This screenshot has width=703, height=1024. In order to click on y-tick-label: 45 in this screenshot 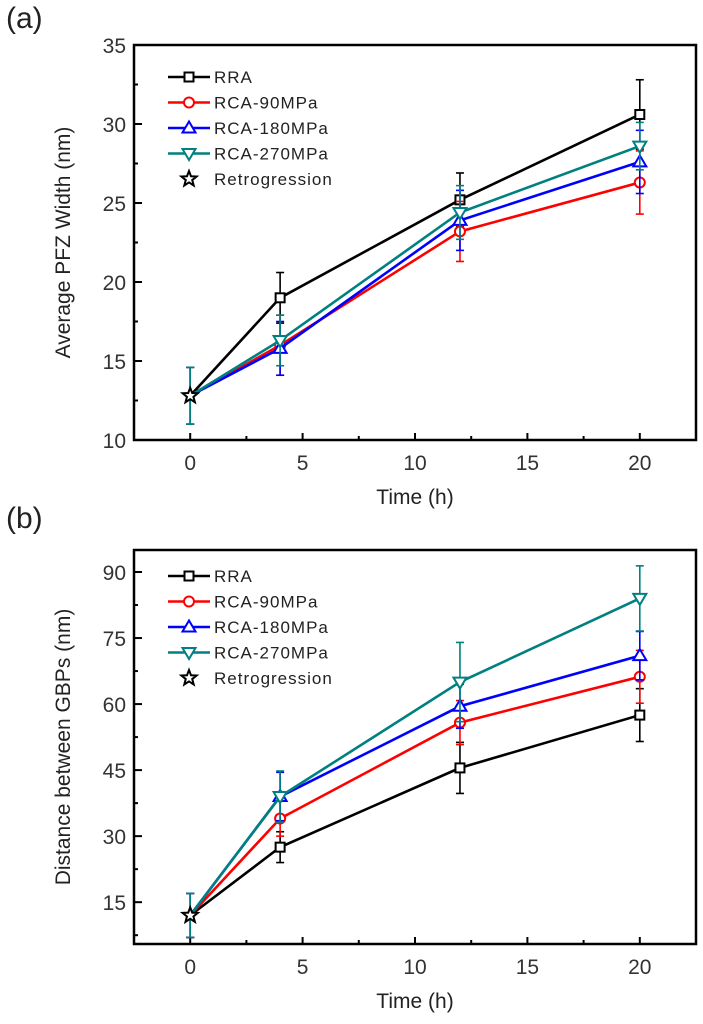, I will do `click(114, 771)`.